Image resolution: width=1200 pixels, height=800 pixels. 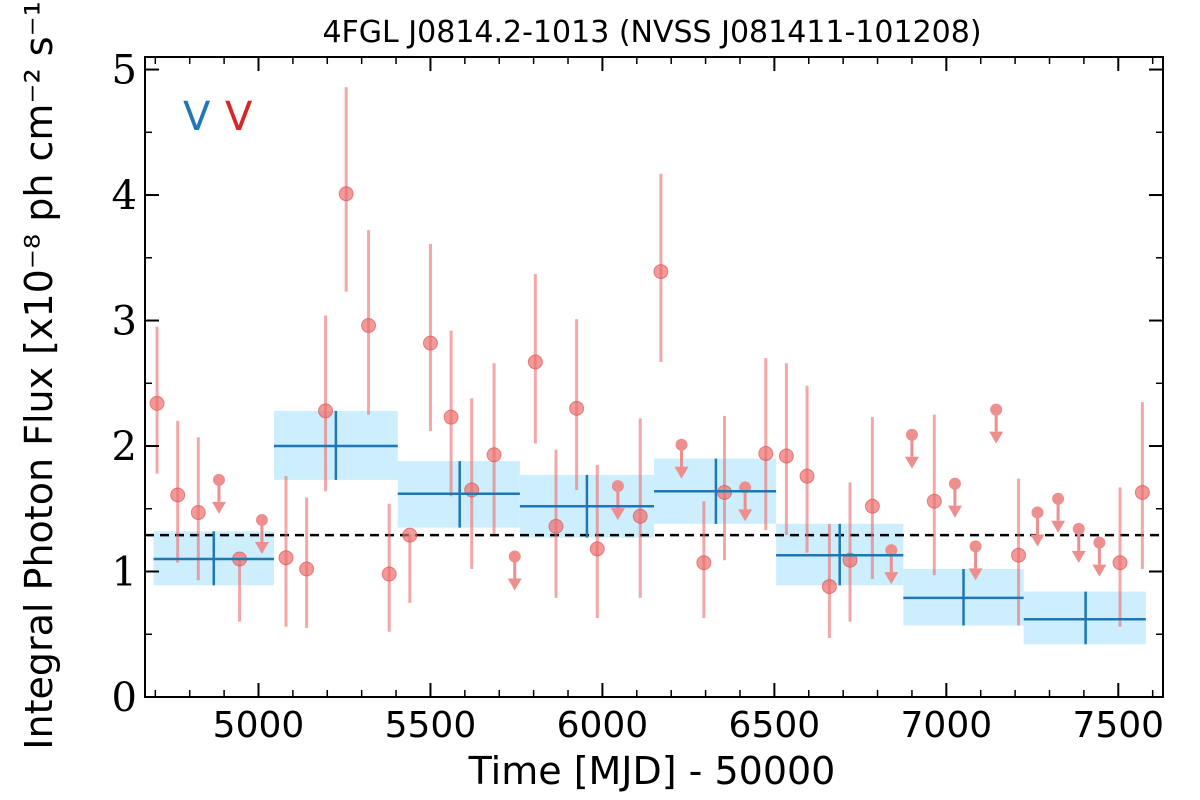 What do you see at coordinates (775, 725) in the screenshot?
I see `x-tick-label: 6500` at bounding box center [775, 725].